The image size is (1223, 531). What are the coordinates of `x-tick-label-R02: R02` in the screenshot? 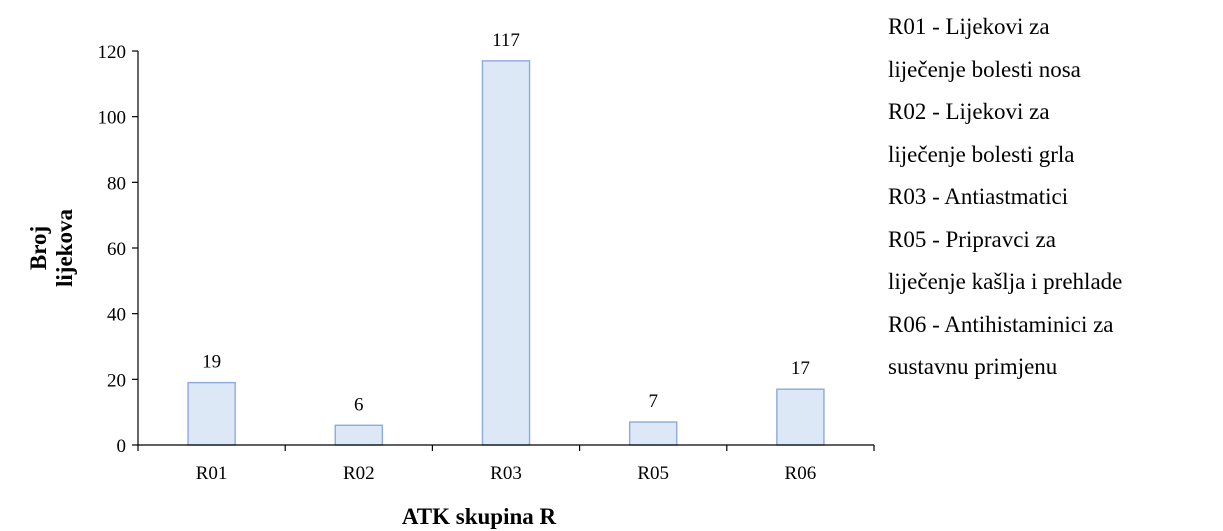 It's located at (359, 473).